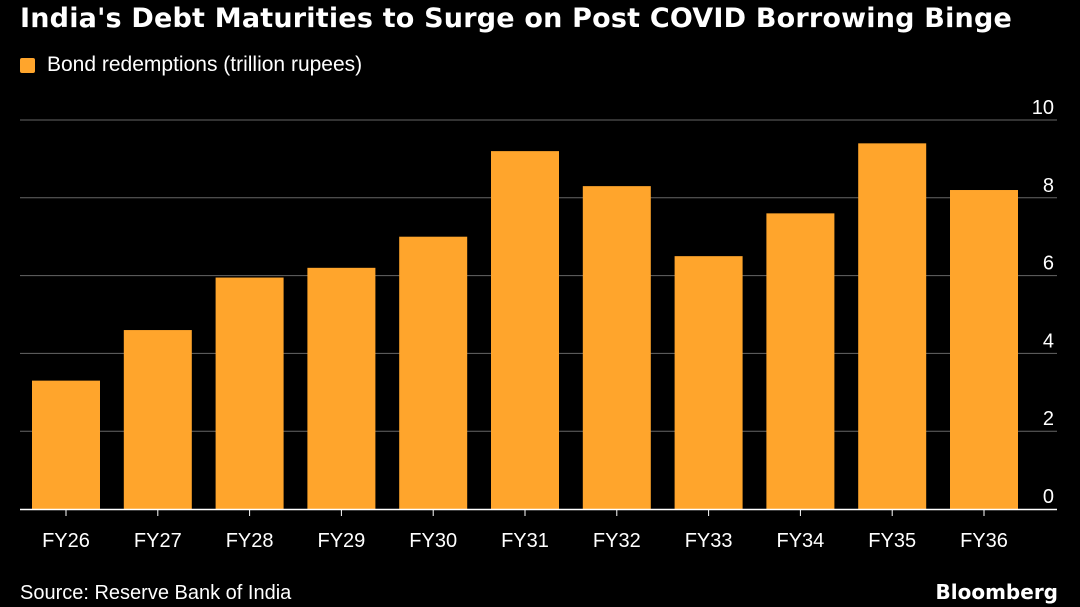 This screenshot has width=1080, height=607. Describe the element at coordinates (984, 541) in the screenshot. I see `x-tick-label: FY36` at that location.